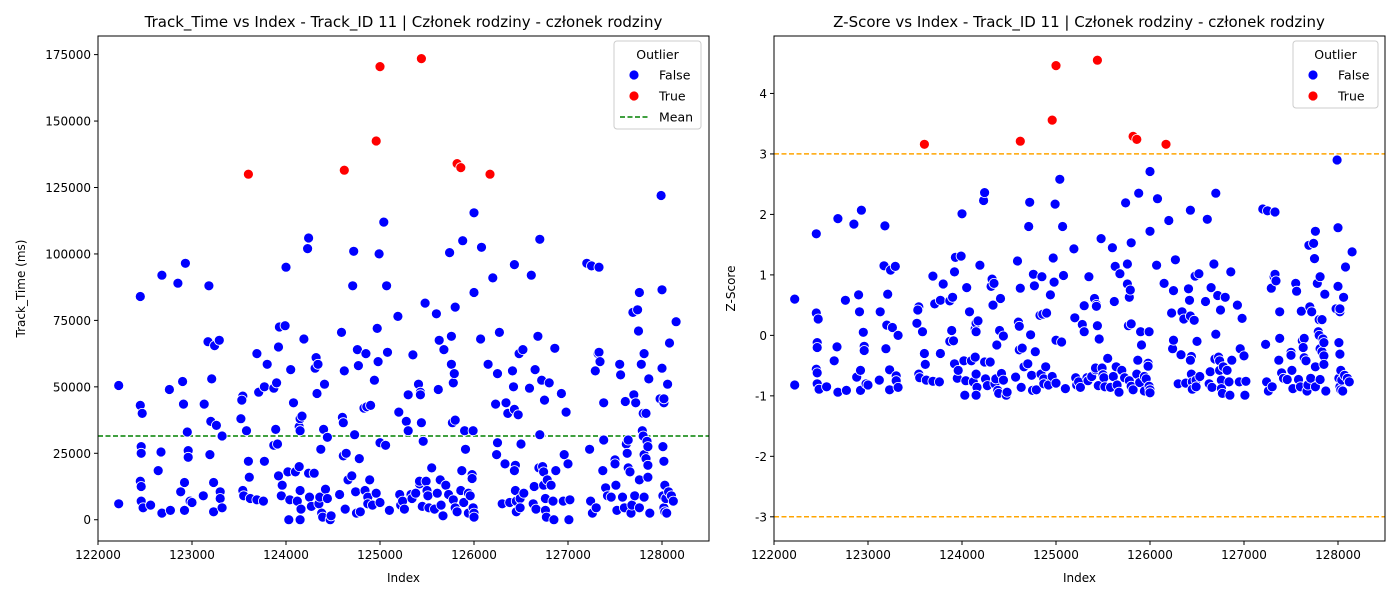 Image resolution: width=1400 pixels, height=604 pixels. Describe the element at coordinates (192, 555) in the screenshot. I see `track-time-x-tick-label: 123000` at that location.